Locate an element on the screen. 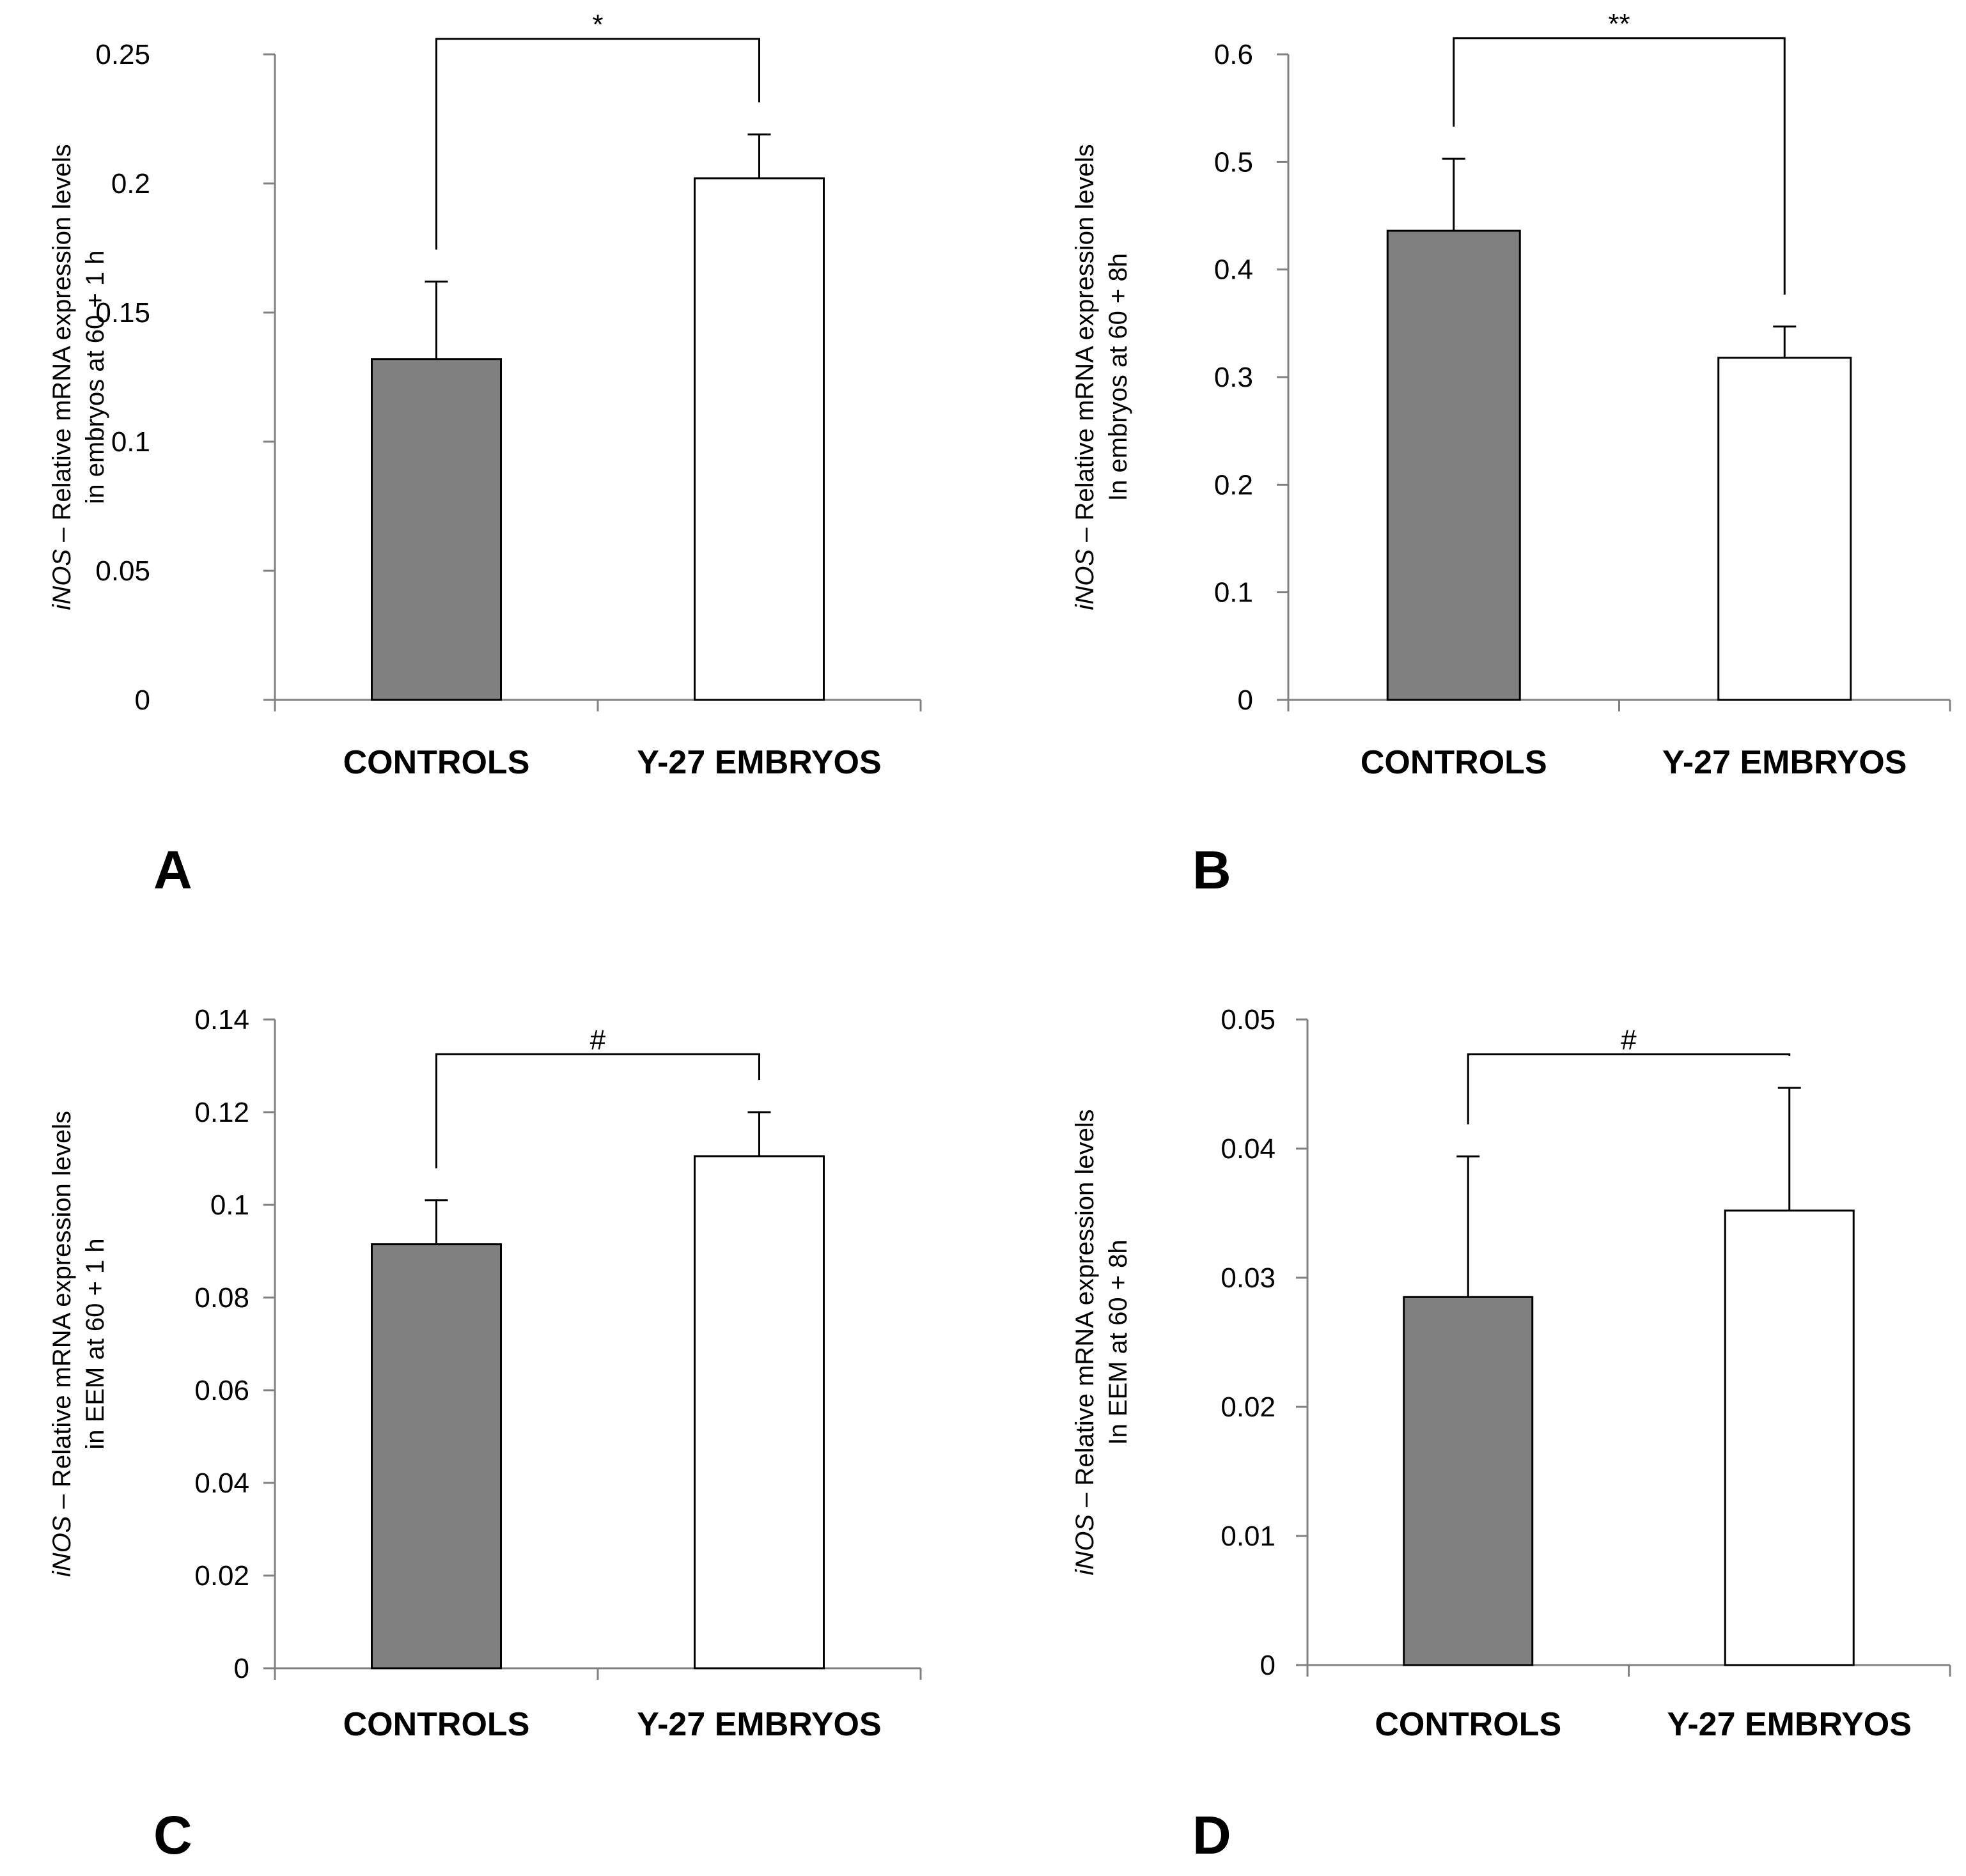 The height and width of the screenshot is (1876, 1966). y-tick-label: 0.25 is located at coordinates (123, 54).